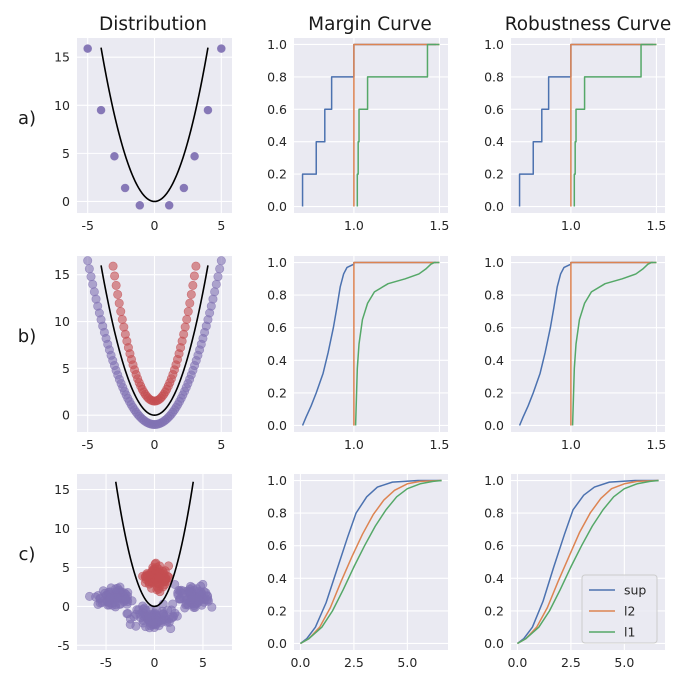 The image size is (692, 692). I want to click on panel-c-margin: 0.0 2.5 5.0 0.0 0.2 0.4 0.6 0.8 1.0, so click(357, 571).